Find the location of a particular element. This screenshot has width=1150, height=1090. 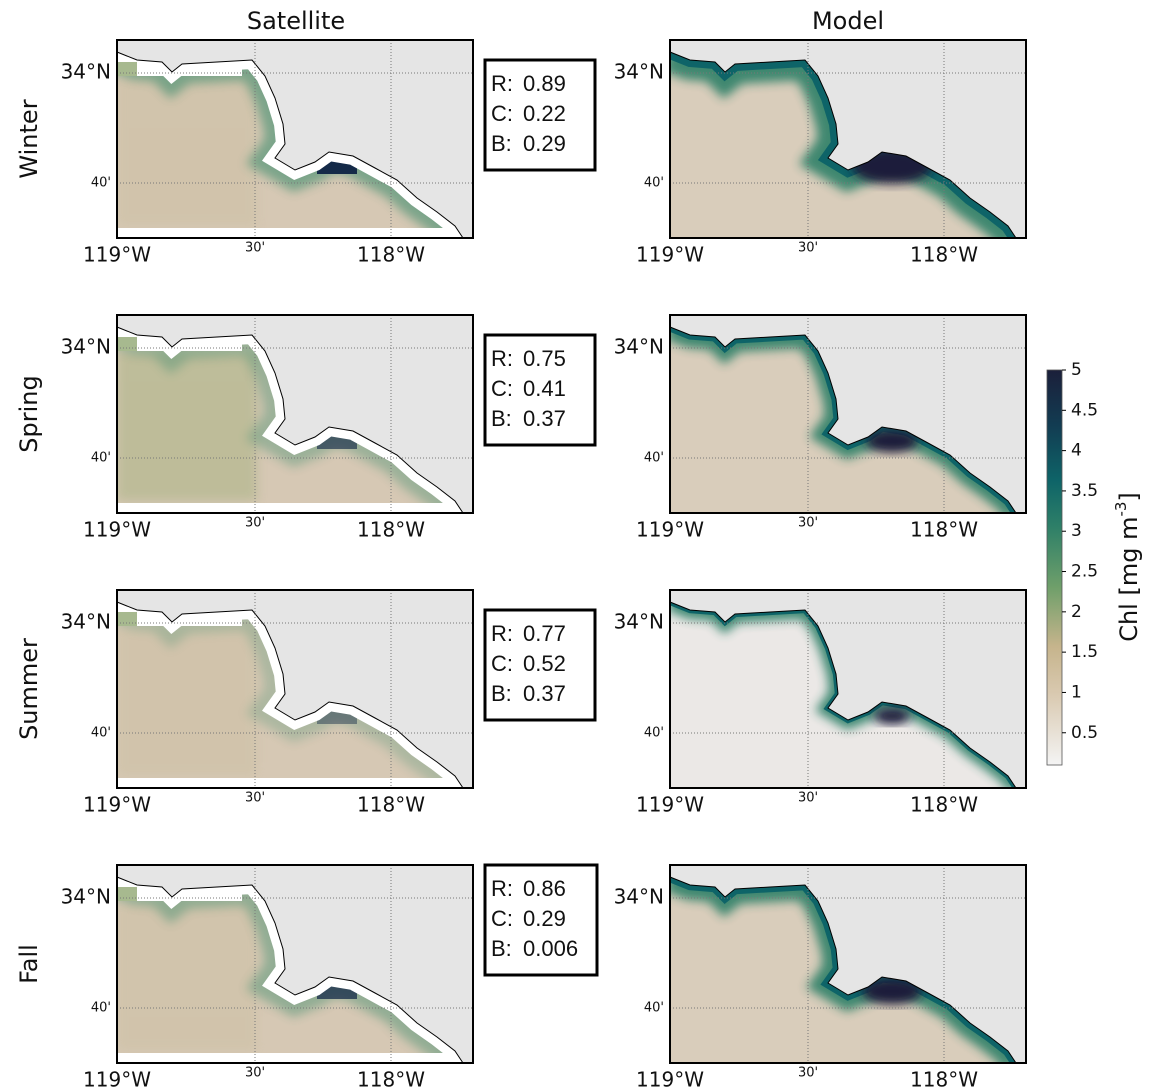

colorbar-tick-label: 3.5 is located at coordinates (1084, 491).